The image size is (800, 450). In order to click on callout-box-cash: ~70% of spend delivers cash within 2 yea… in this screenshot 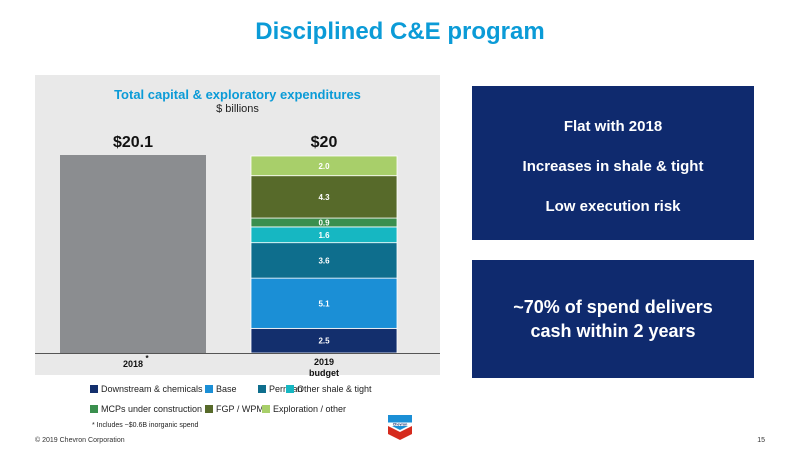, I will do `click(613, 319)`.